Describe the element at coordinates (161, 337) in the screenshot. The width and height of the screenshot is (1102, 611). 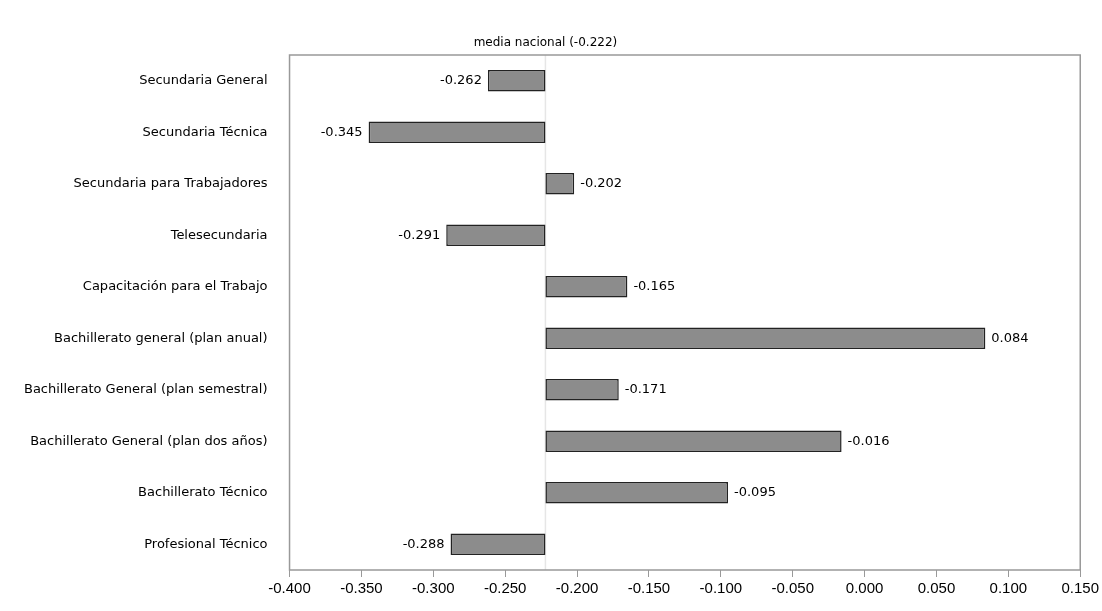
I see `y-tick-label: Bachillerato general (plan anual)` at that location.